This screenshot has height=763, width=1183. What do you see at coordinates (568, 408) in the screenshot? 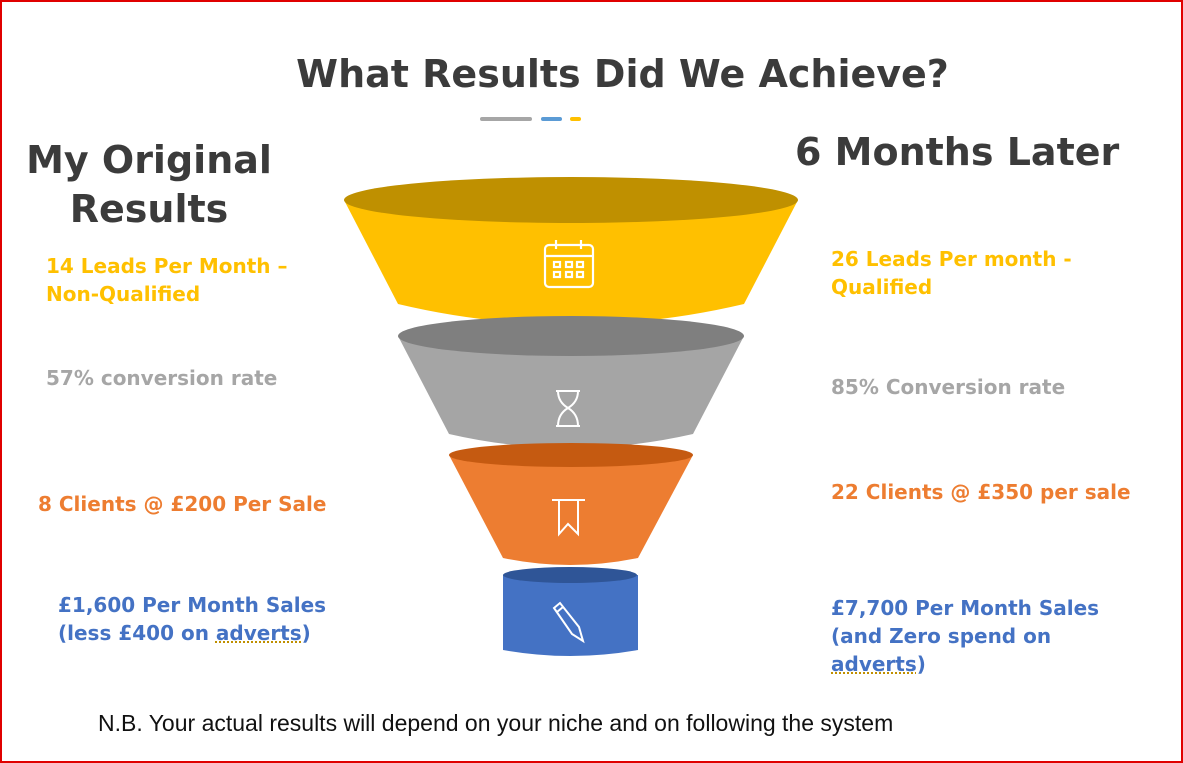
I see `hourglass-icon` at bounding box center [568, 408].